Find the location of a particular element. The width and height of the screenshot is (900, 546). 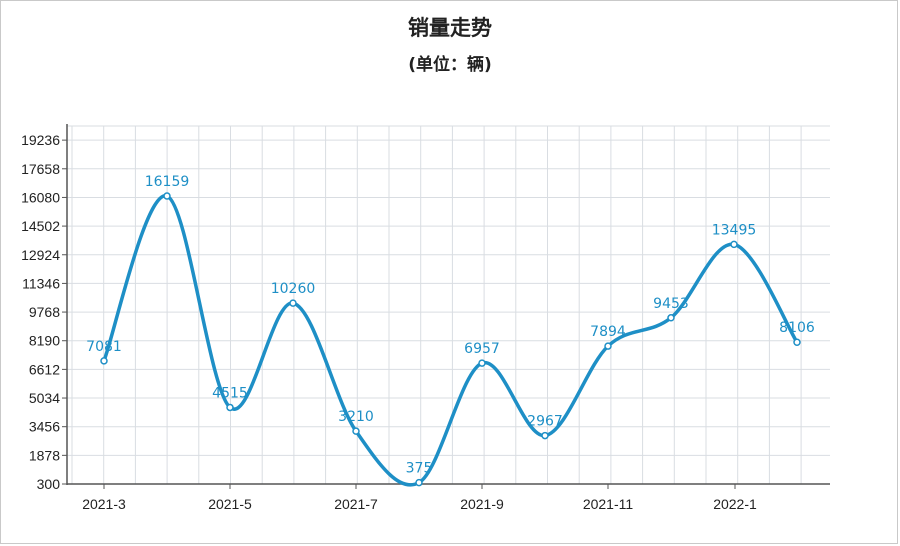

x-tick-label: 2021-7 is located at coordinates (356, 504).